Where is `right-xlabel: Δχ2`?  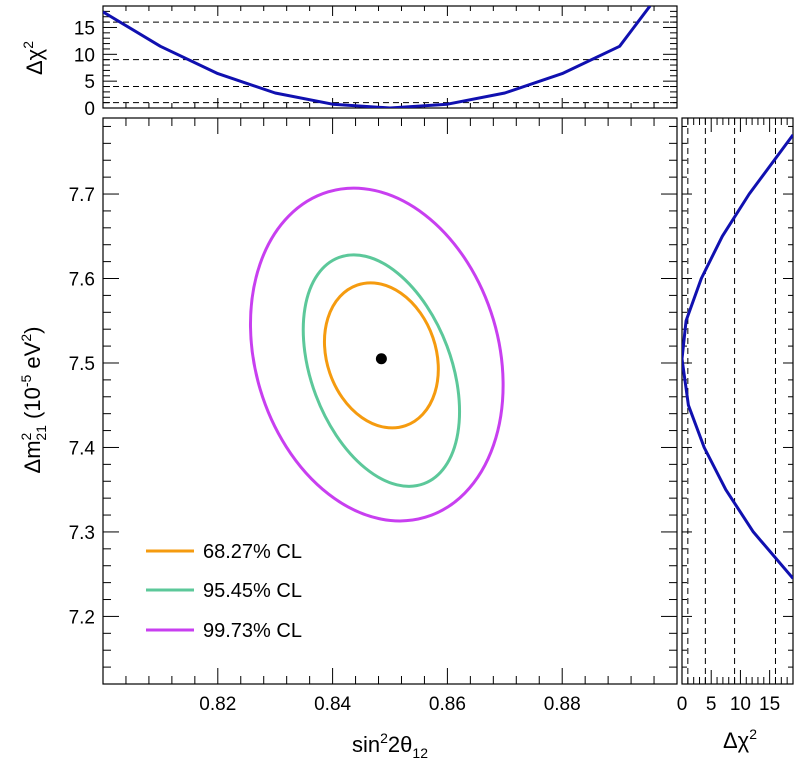
right-xlabel: Δχ2 is located at coordinates (740, 739).